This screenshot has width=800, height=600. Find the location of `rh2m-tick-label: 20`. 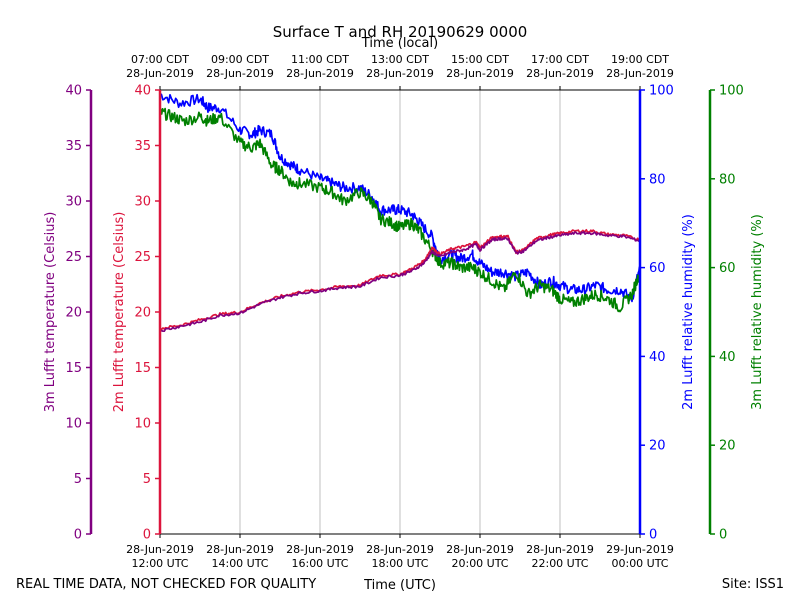

rh2m-tick-label: 20 is located at coordinates (657, 446).